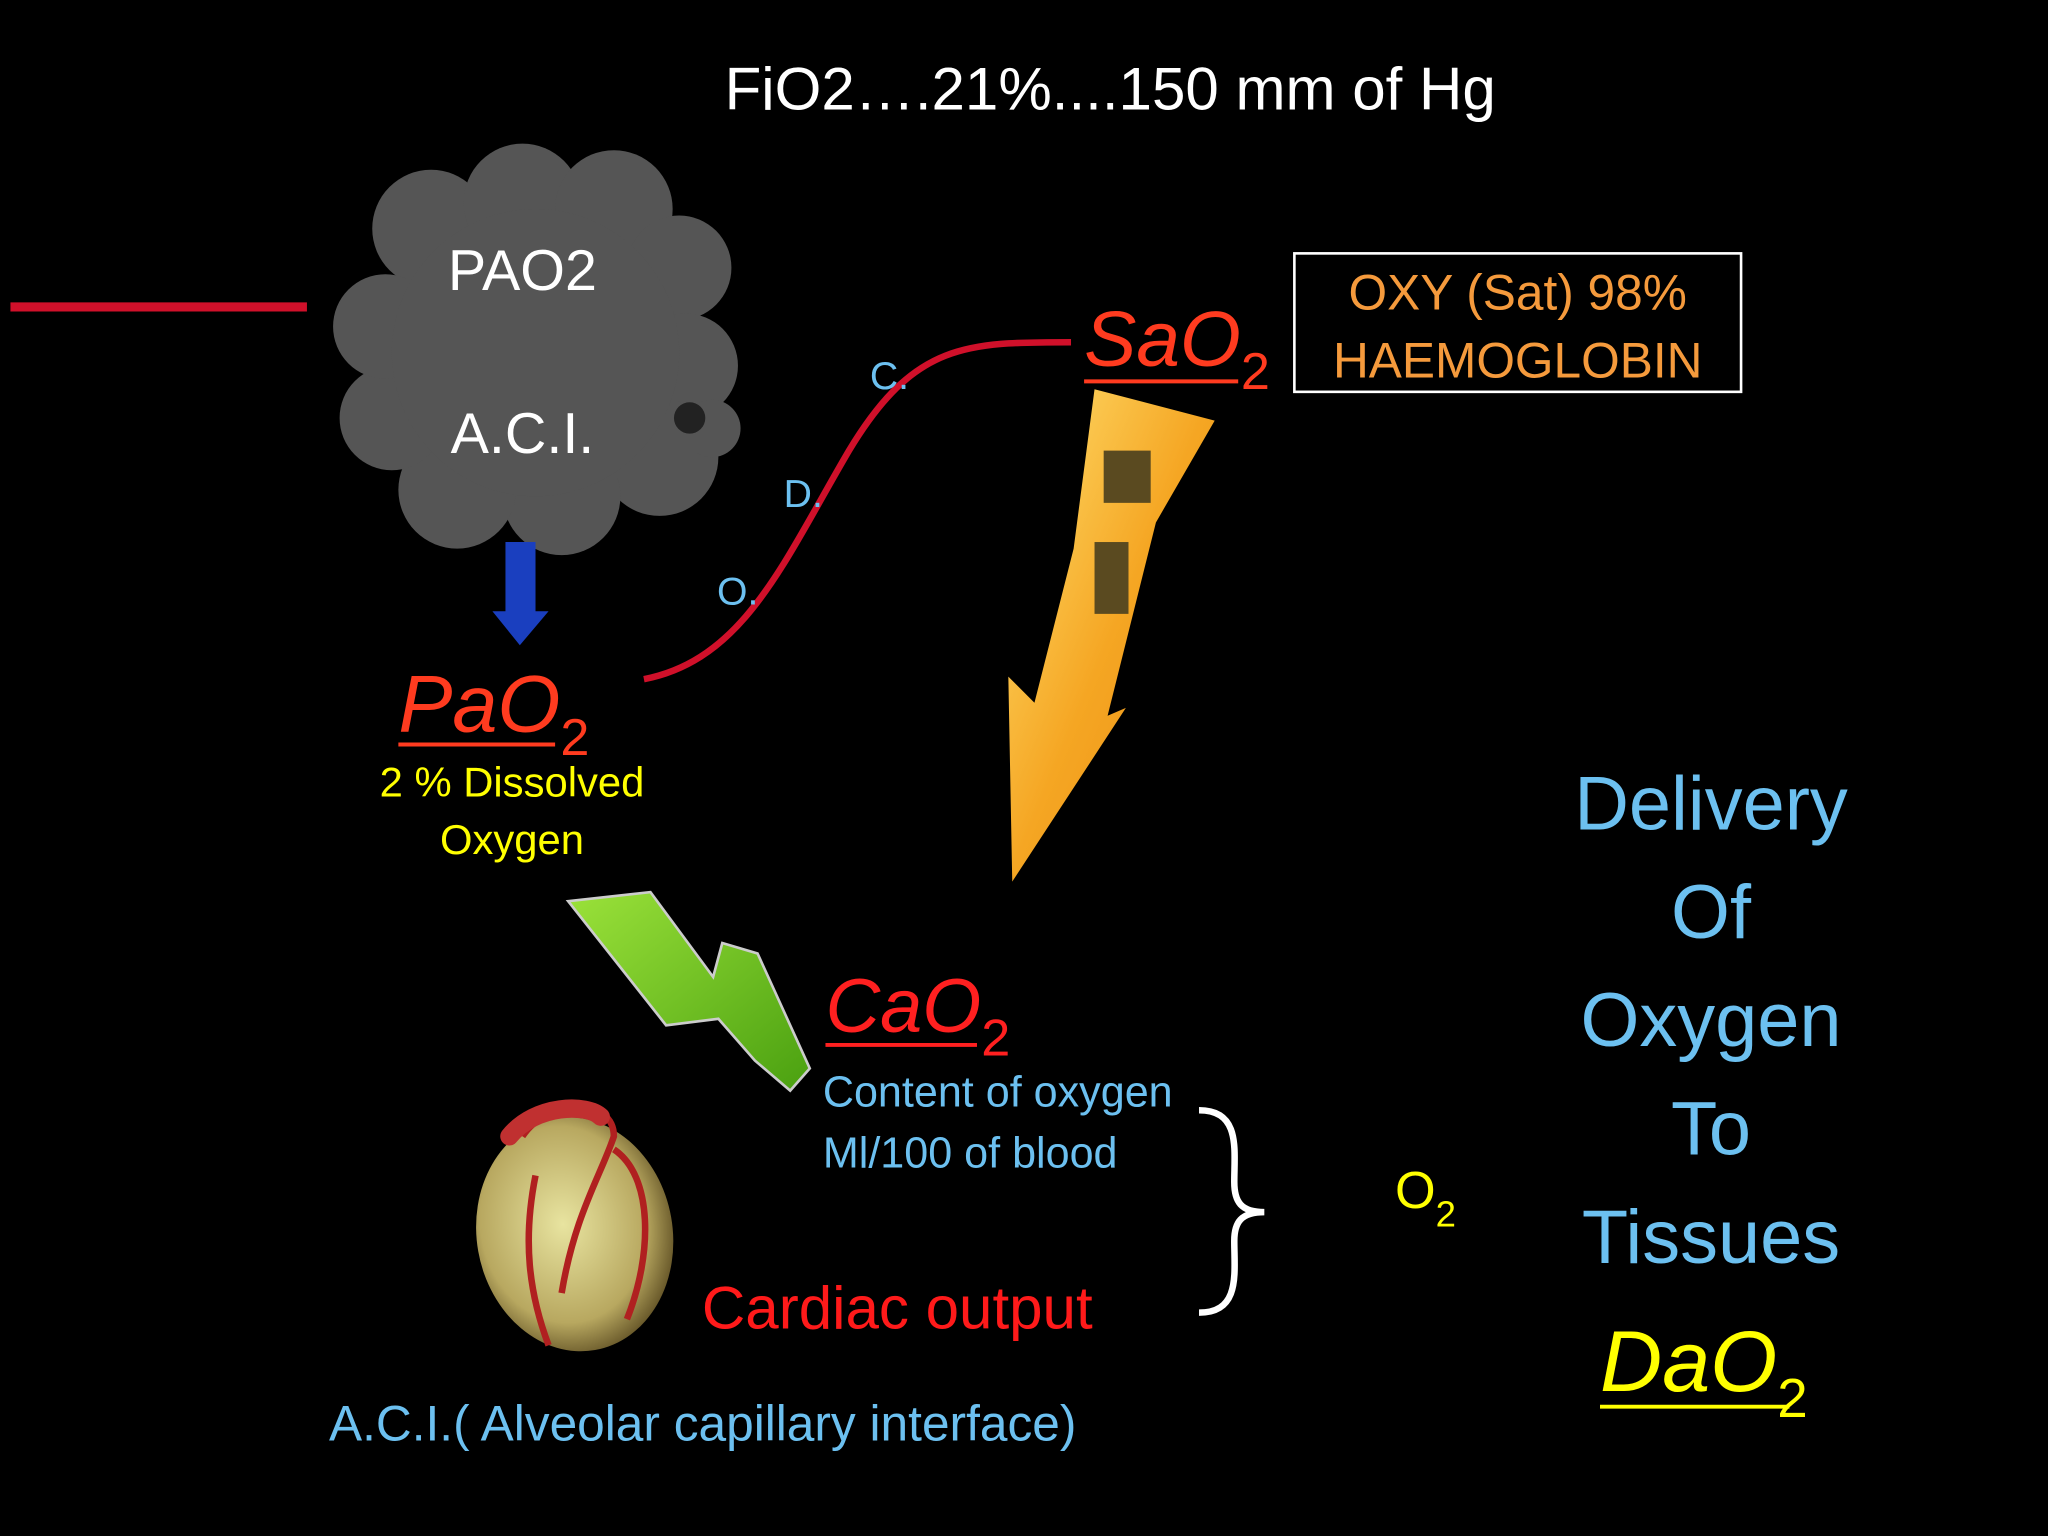 This screenshot has height=1536, width=2048. I want to click on curve-label: C., so click(889, 376).